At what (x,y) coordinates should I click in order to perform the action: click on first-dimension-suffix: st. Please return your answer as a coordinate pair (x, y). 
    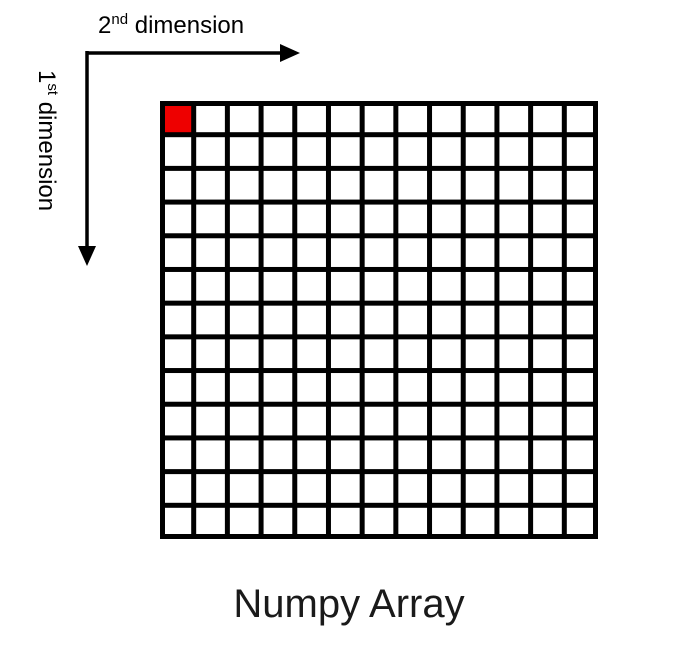
    Looking at the image, I should click on (52, 89).